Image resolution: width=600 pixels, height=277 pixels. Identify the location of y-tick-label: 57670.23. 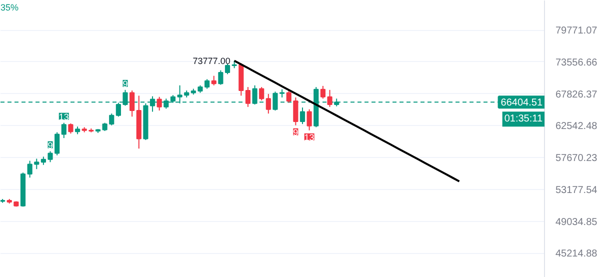
(577, 158).